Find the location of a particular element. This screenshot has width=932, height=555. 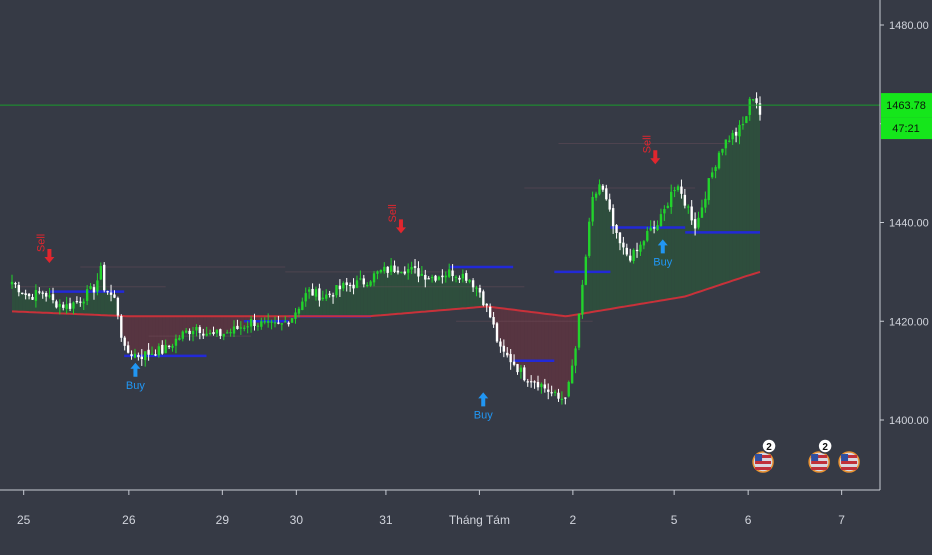

time-axis: 25 26 29 30 31 Tháng Tám 2 5 6 7 is located at coordinates (431, 508).